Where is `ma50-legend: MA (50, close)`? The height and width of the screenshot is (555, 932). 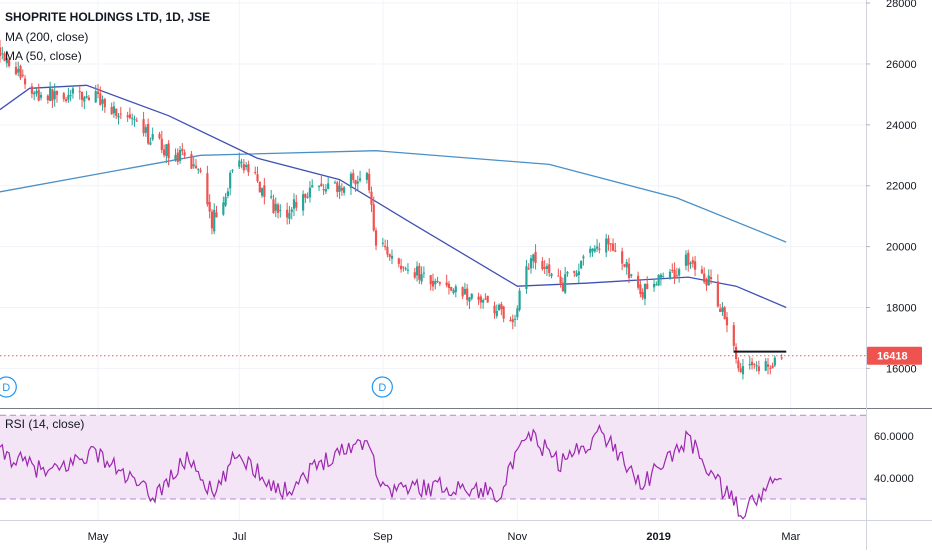
ma50-legend: MA (50, close) is located at coordinates (43, 56).